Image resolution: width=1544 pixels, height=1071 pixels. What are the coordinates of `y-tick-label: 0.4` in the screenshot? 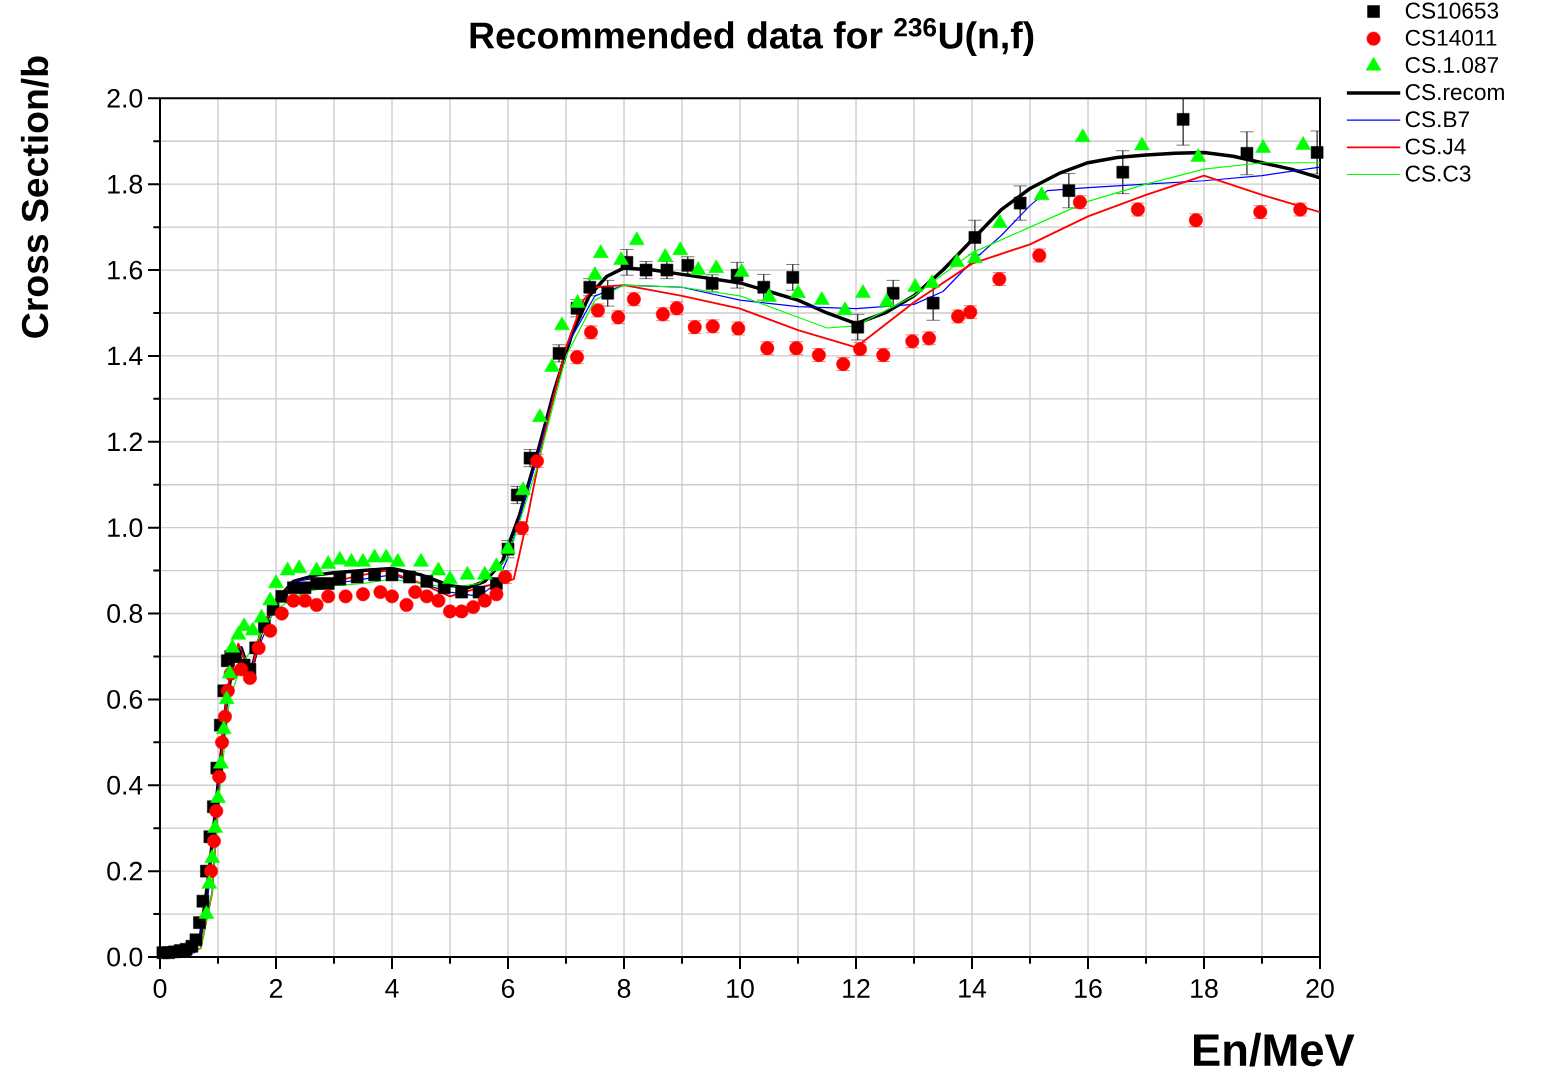 It's located at (125, 785).